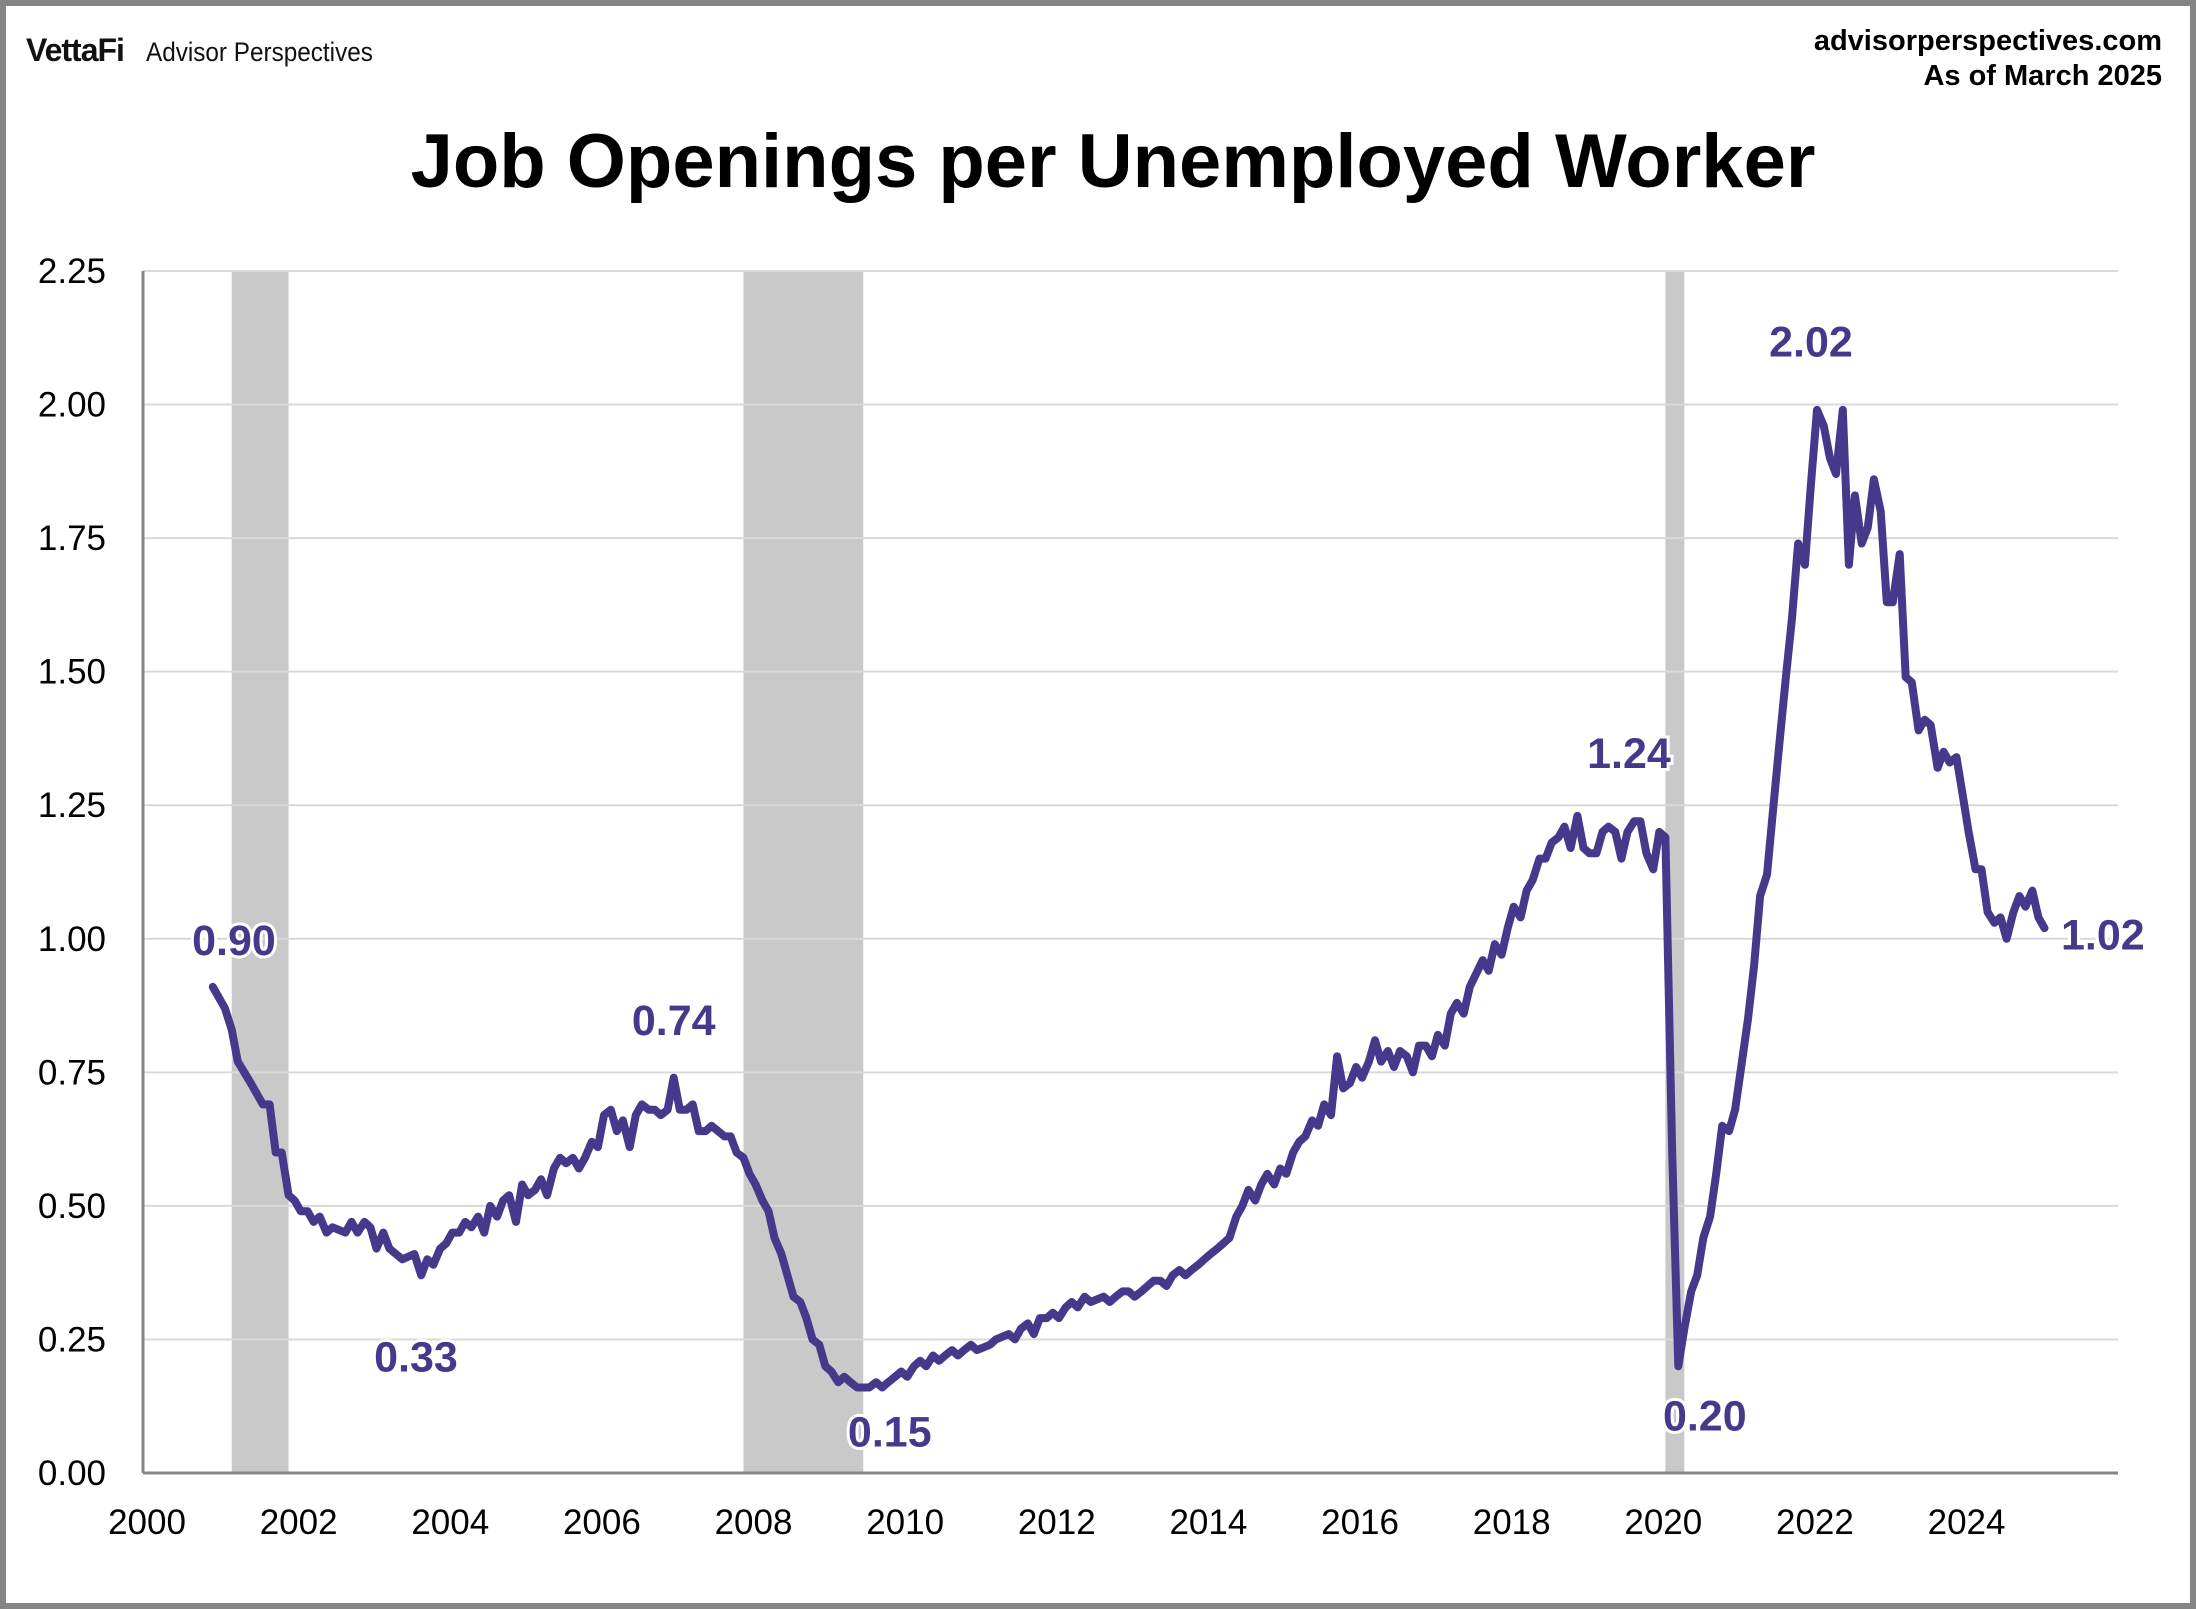  What do you see at coordinates (72, 1473) in the screenshot?
I see `y-tick-label: 0.00` at bounding box center [72, 1473].